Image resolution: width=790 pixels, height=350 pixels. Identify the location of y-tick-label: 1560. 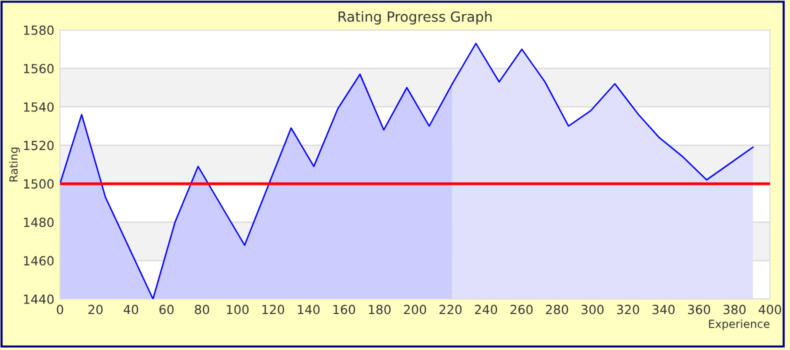
(39, 69).